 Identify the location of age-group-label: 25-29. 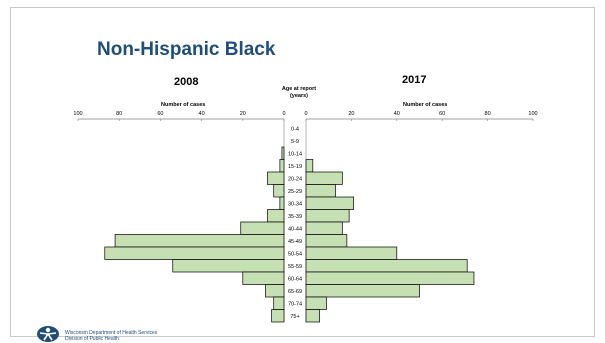
(295, 192).